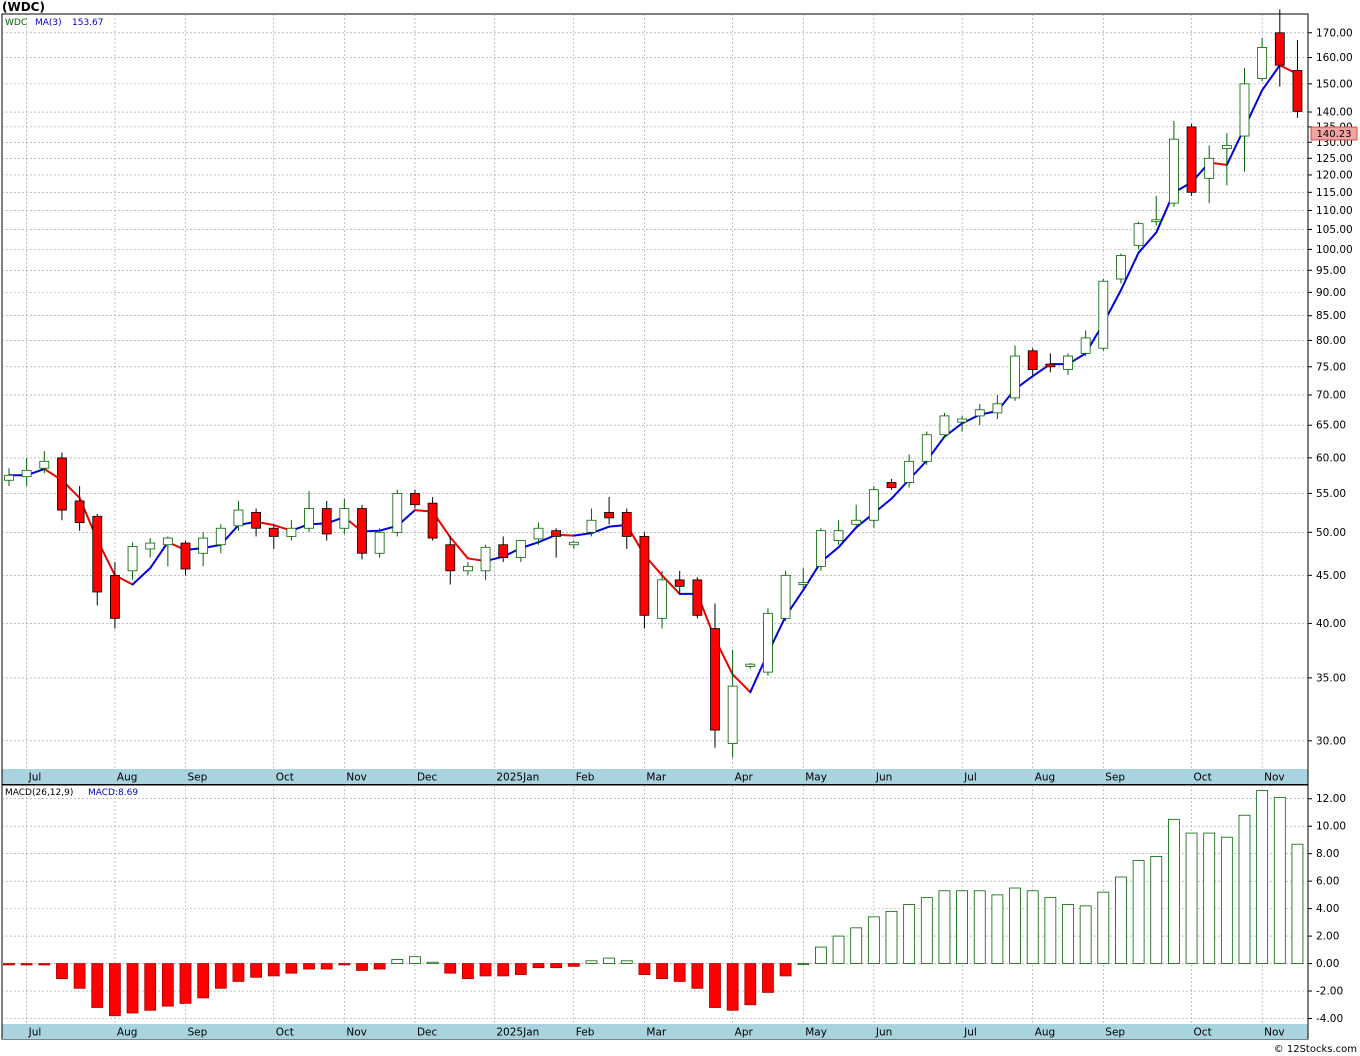  Describe the element at coordinates (1334, 250) in the screenshot. I see `price-tick-label: 100.00` at that location.